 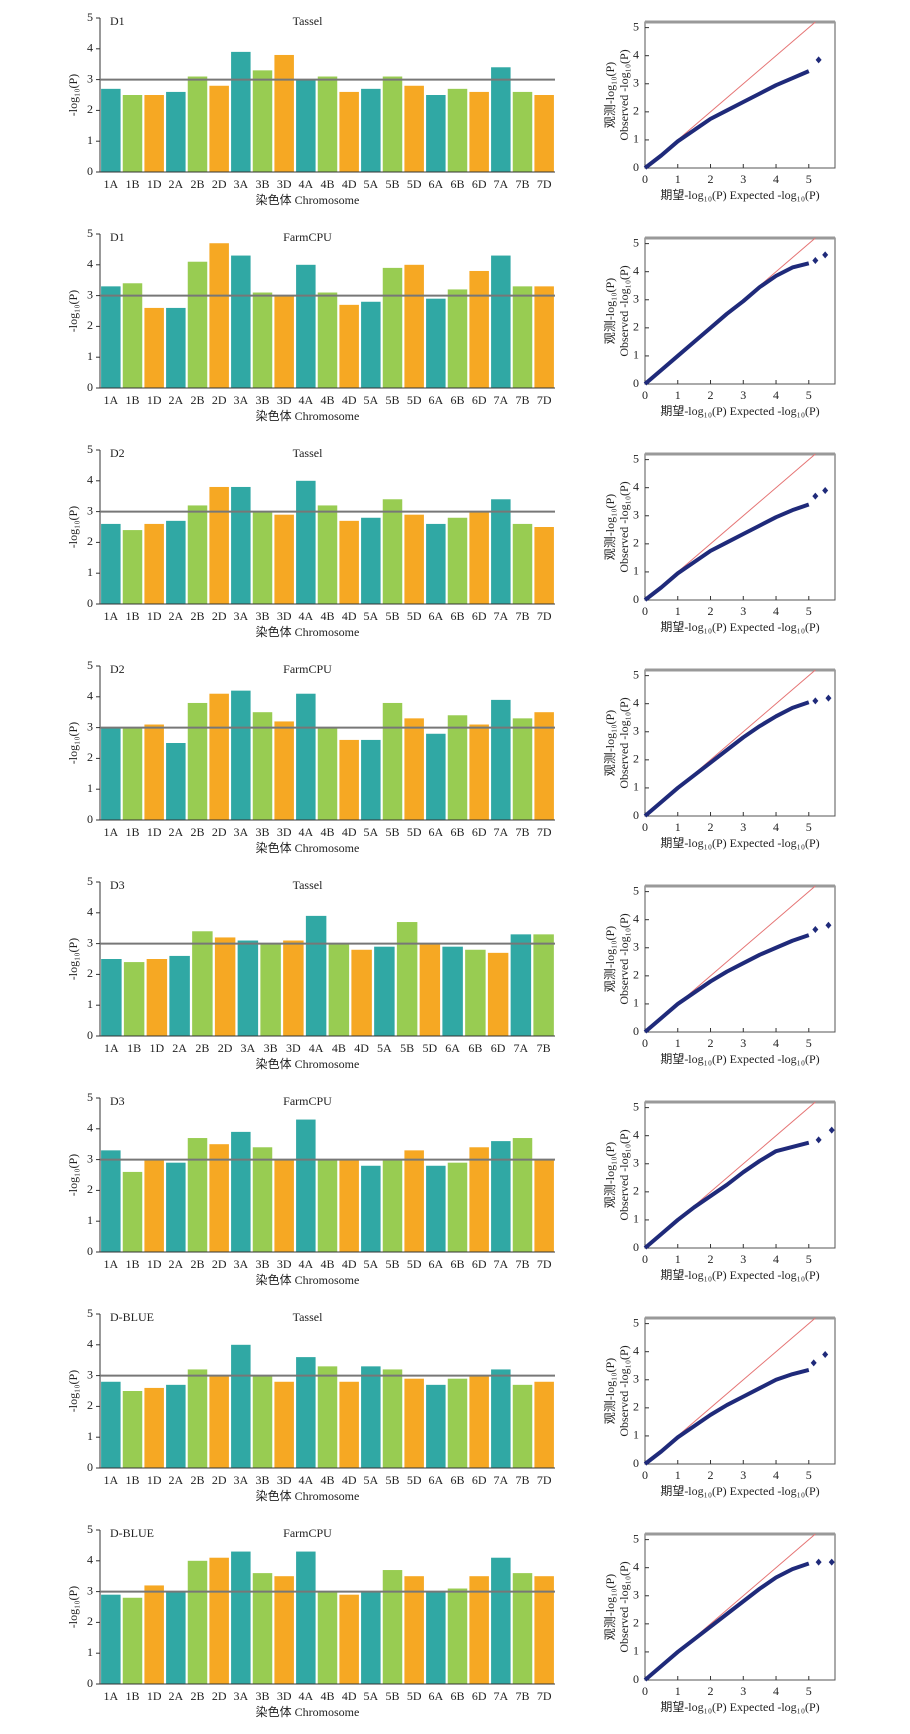 I want to click on x-tick-label: 1, so click(x=678, y=611).